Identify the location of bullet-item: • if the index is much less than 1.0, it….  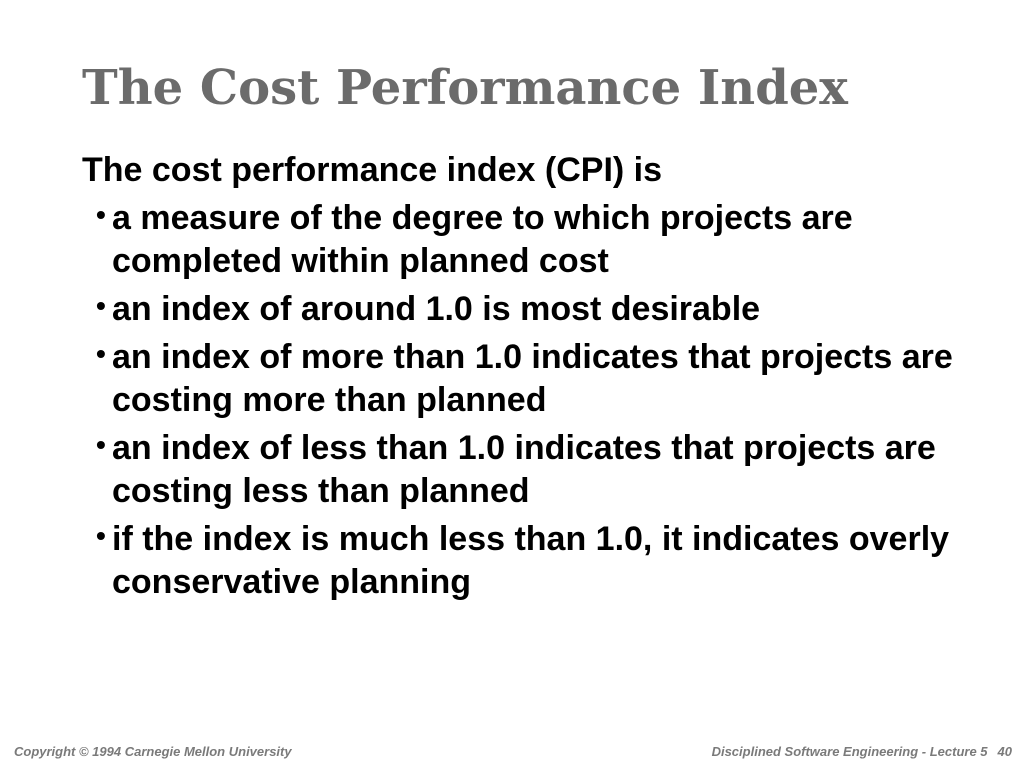
(546, 561).